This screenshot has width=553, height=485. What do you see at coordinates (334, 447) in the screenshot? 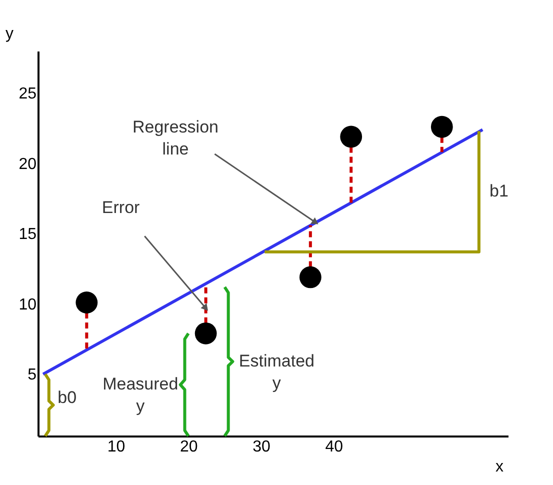
I see `x-tick-label: 40` at bounding box center [334, 447].